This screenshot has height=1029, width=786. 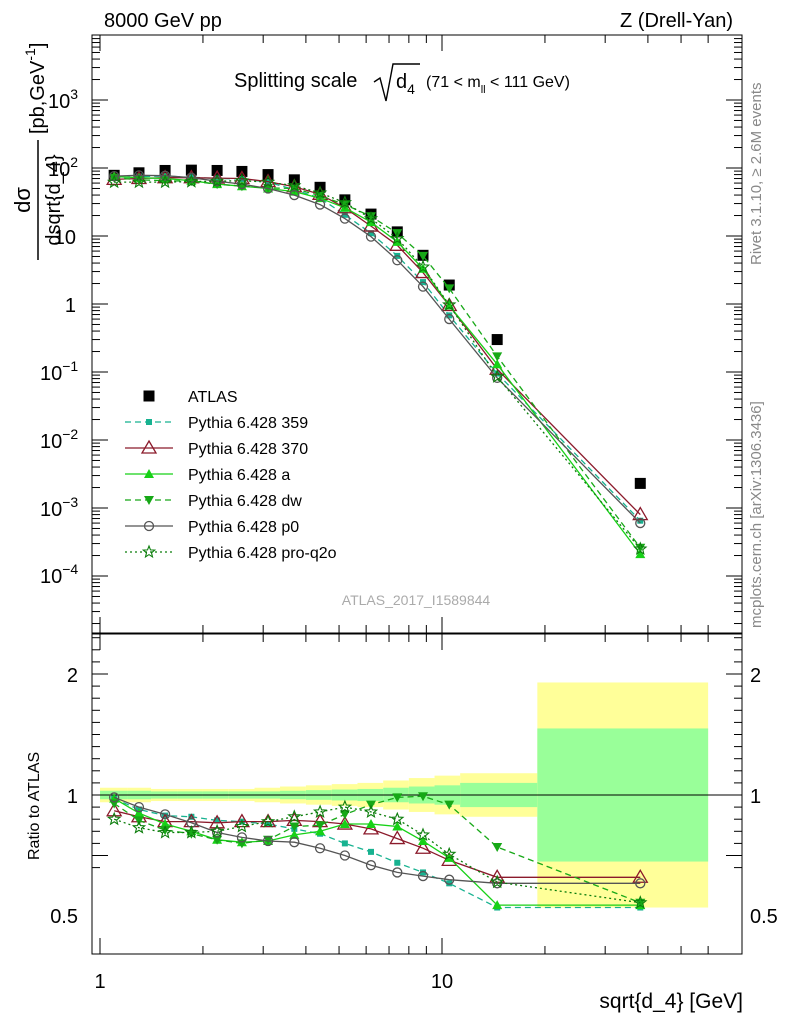 What do you see at coordinates (149, 551) in the screenshot?
I see `legend-pythia-6-428-pro-q2o-marker` at bounding box center [149, 551].